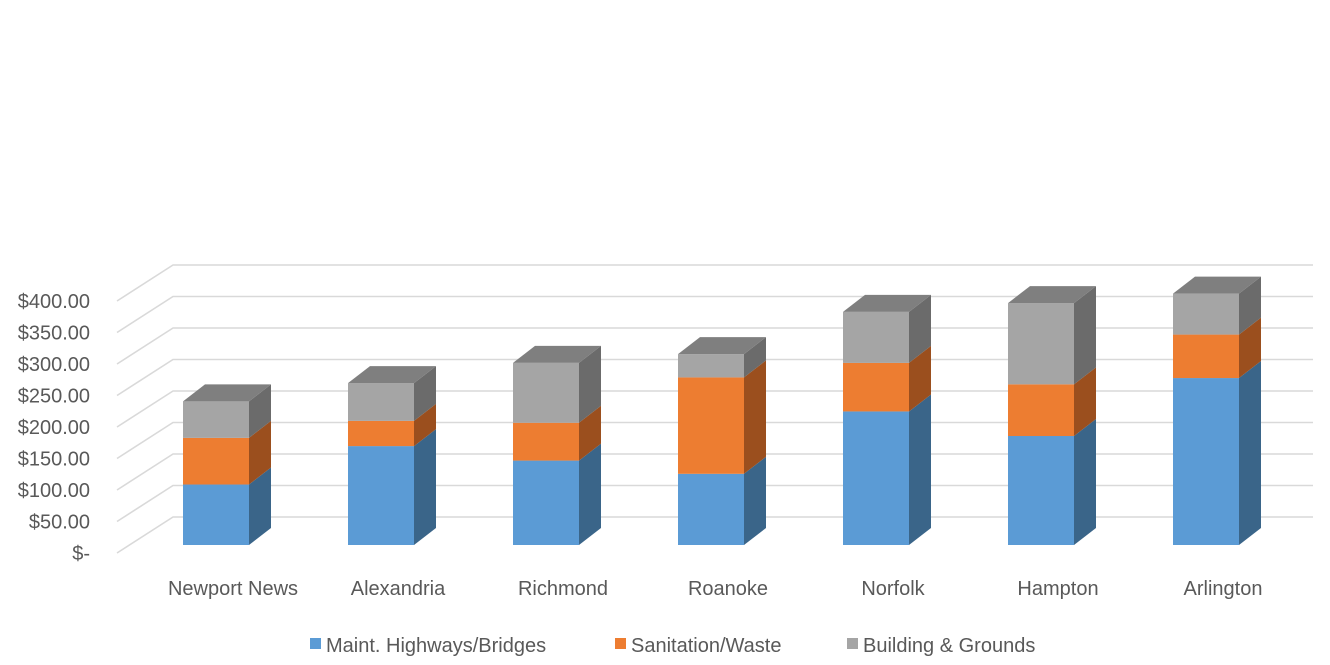 The height and width of the screenshot is (665, 1330). I want to click on y-tick-label: $100.00, so click(54, 491).